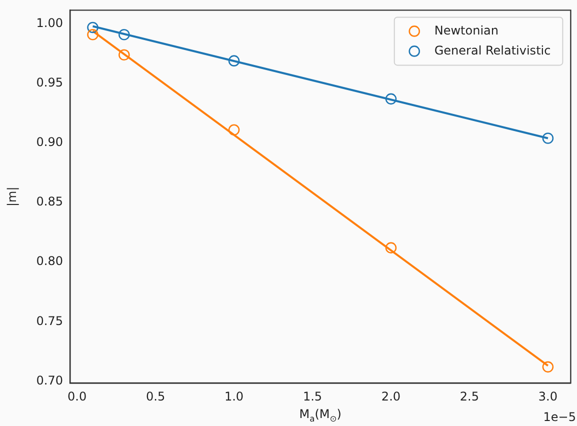 The width and height of the screenshot is (577, 426). Describe the element at coordinates (49, 321) in the screenshot. I see `y-tick-label: 0.75` at that location.